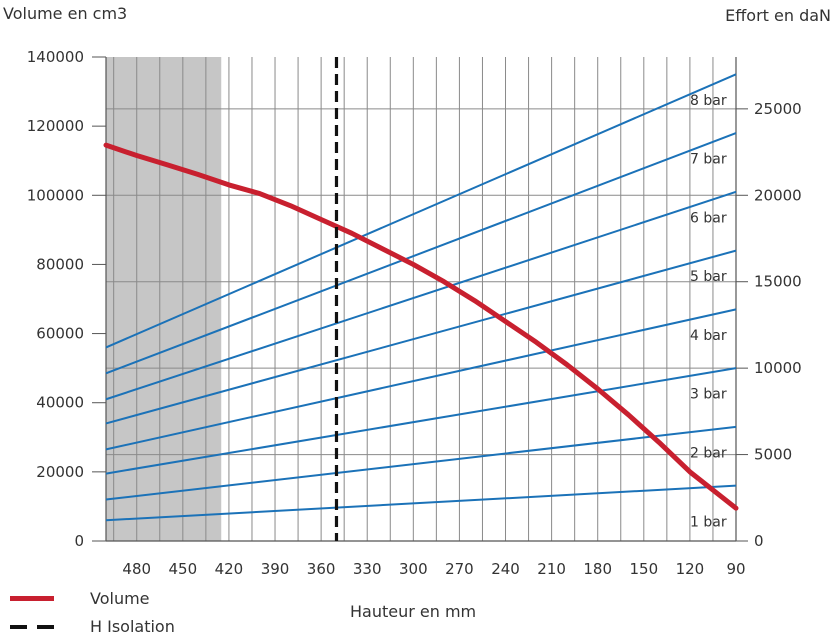  What do you see at coordinates (643, 569) in the screenshot?
I see `x-tick-label: 150` at bounding box center [643, 569].